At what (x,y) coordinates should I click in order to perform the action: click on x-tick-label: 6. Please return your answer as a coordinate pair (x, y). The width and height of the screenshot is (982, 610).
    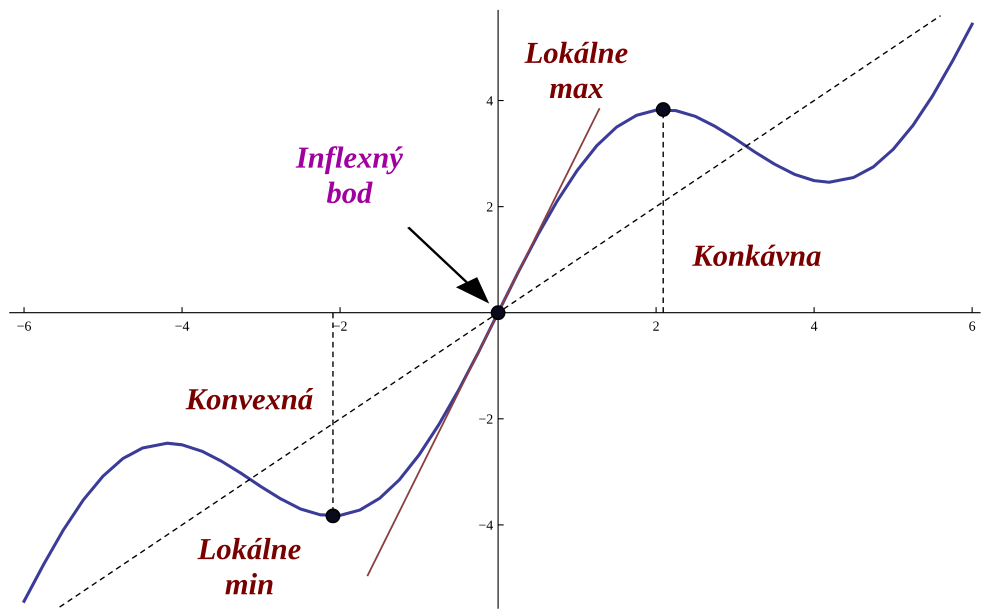
    Looking at the image, I should click on (972, 326).